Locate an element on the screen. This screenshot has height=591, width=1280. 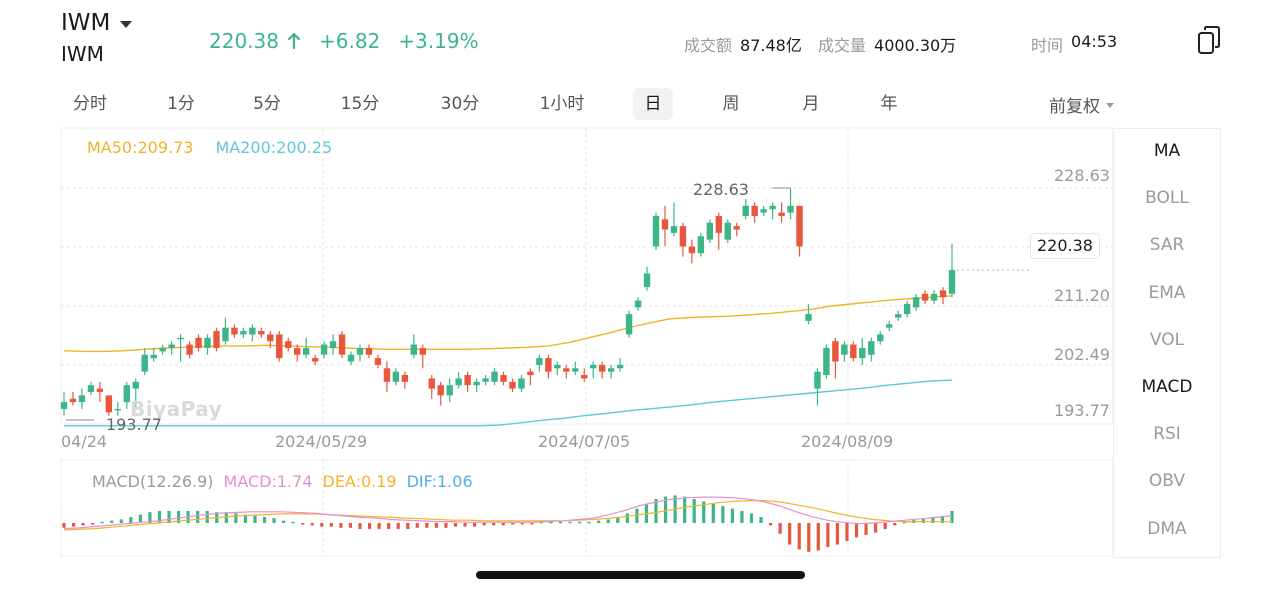
tab-4: 15分 is located at coordinates (360, 104).